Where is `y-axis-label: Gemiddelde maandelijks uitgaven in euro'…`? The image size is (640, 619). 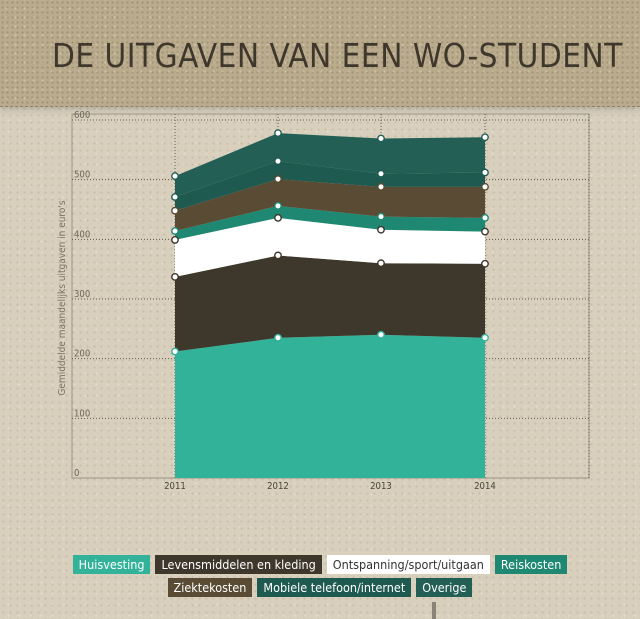
y-axis-label: Gemiddelde maandelijks uitgaven in euro'… is located at coordinates (62, 297).